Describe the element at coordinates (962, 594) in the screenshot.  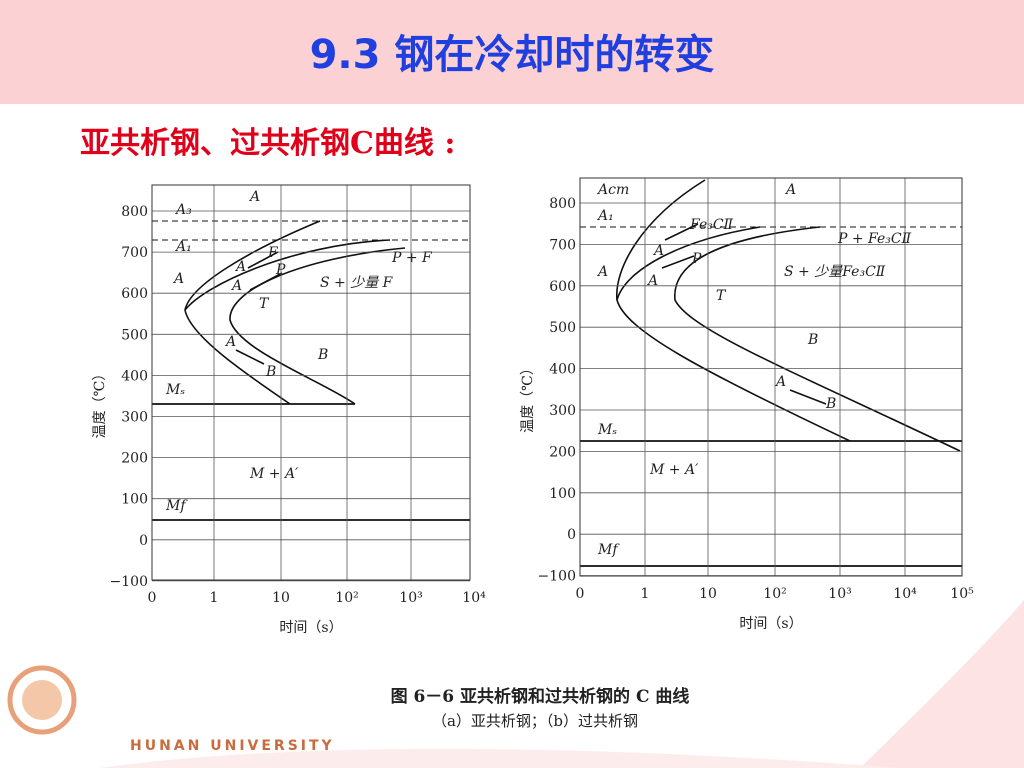
I see `x-tick-label: 10⁵` at that location.